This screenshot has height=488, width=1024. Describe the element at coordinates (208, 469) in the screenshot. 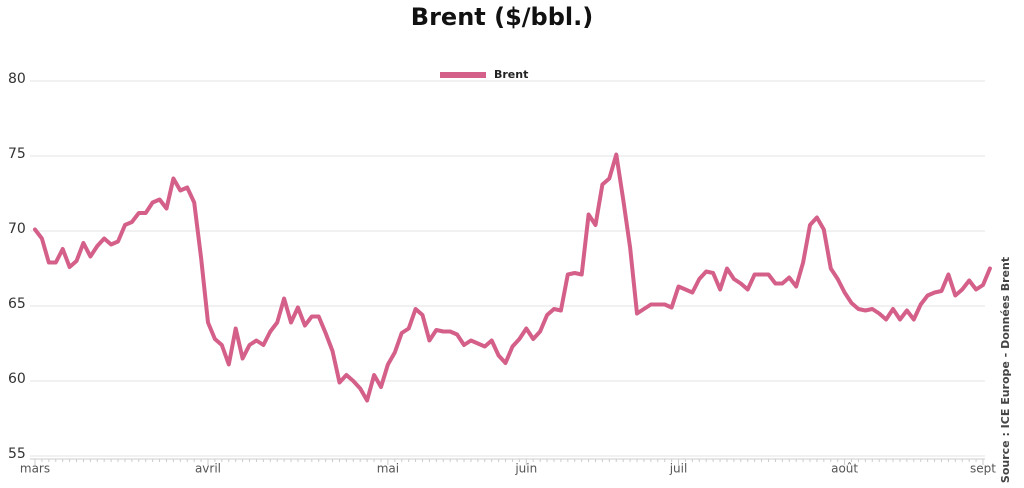

I see `x-tick-label: avril` at that location.